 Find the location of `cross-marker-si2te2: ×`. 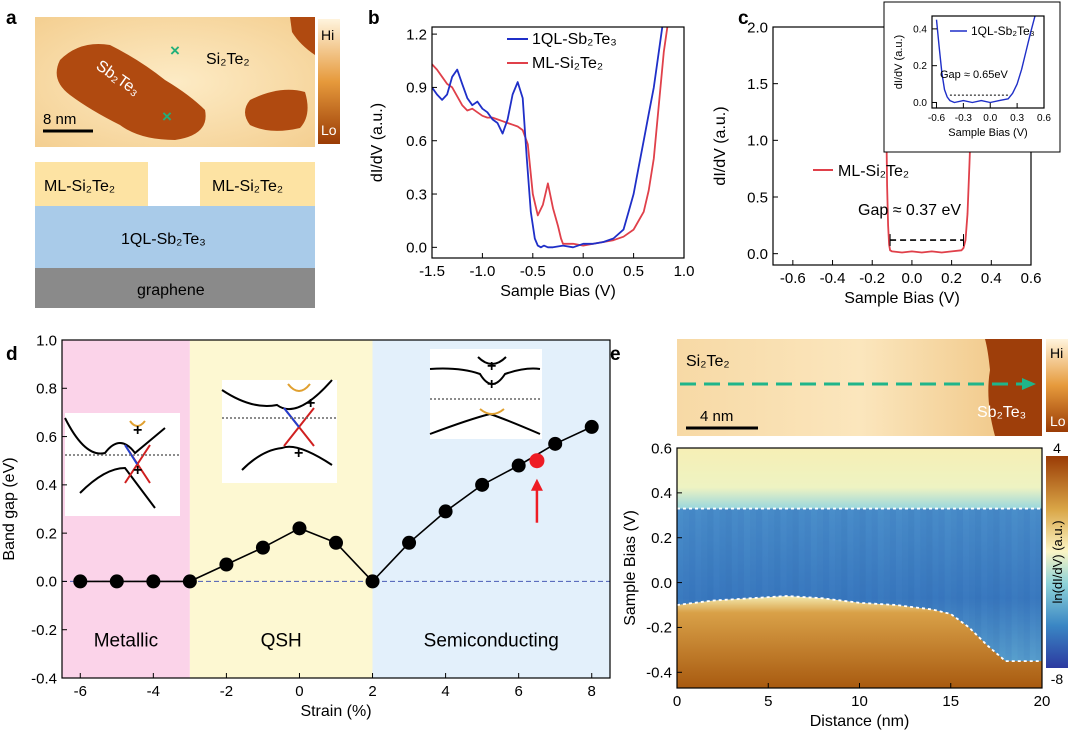

cross-marker-si2te2: × is located at coordinates (175, 50).